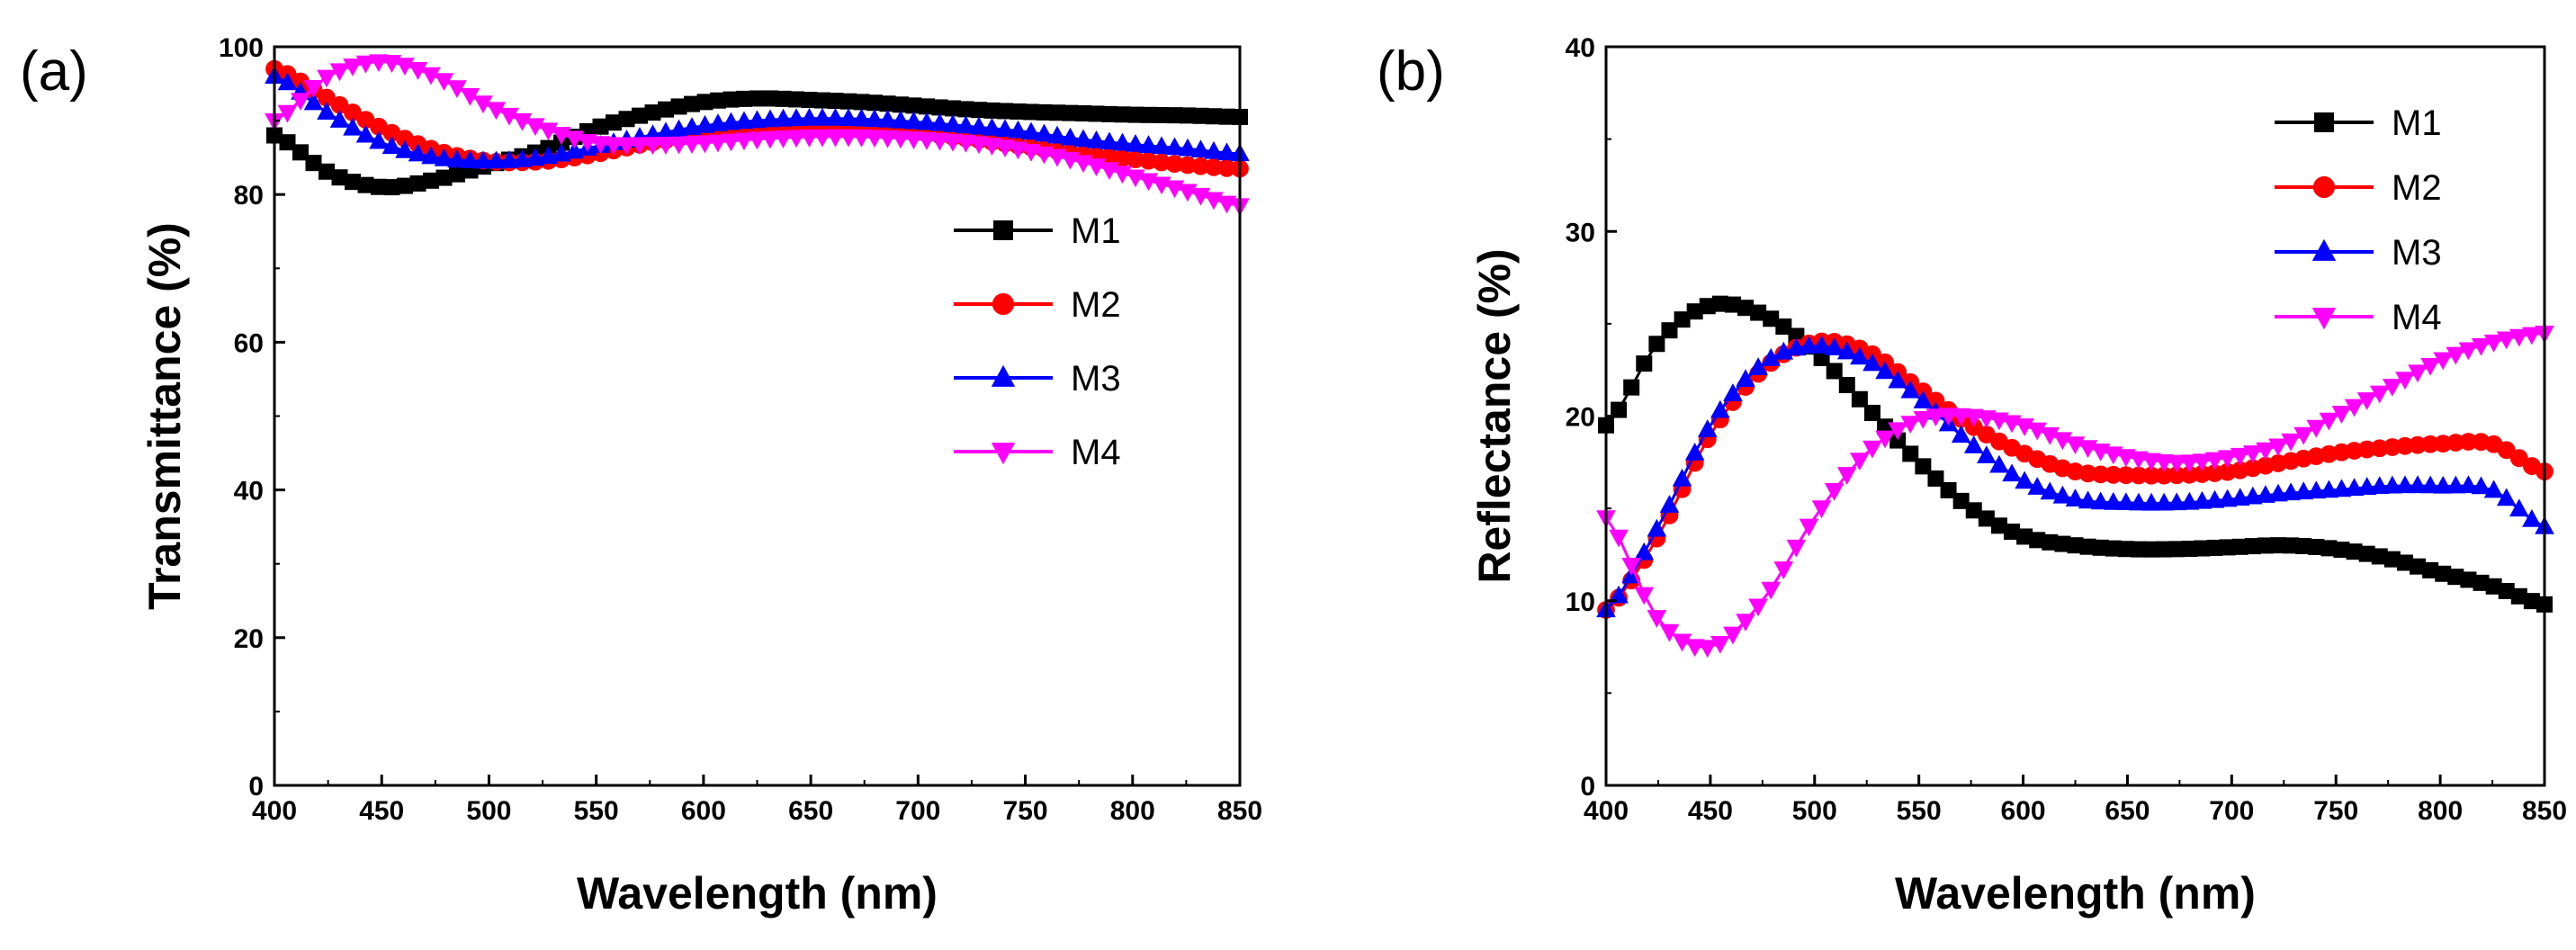  What do you see at coordinates (2359, 123) in the screenshot?
I see `legend-entry-m1: M1` at bounding box center [2359, 123].